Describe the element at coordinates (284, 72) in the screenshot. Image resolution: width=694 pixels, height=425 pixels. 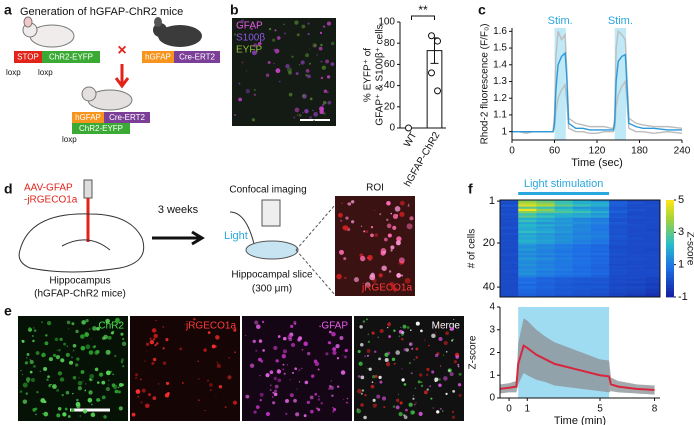
I see `micrograph` at that location.